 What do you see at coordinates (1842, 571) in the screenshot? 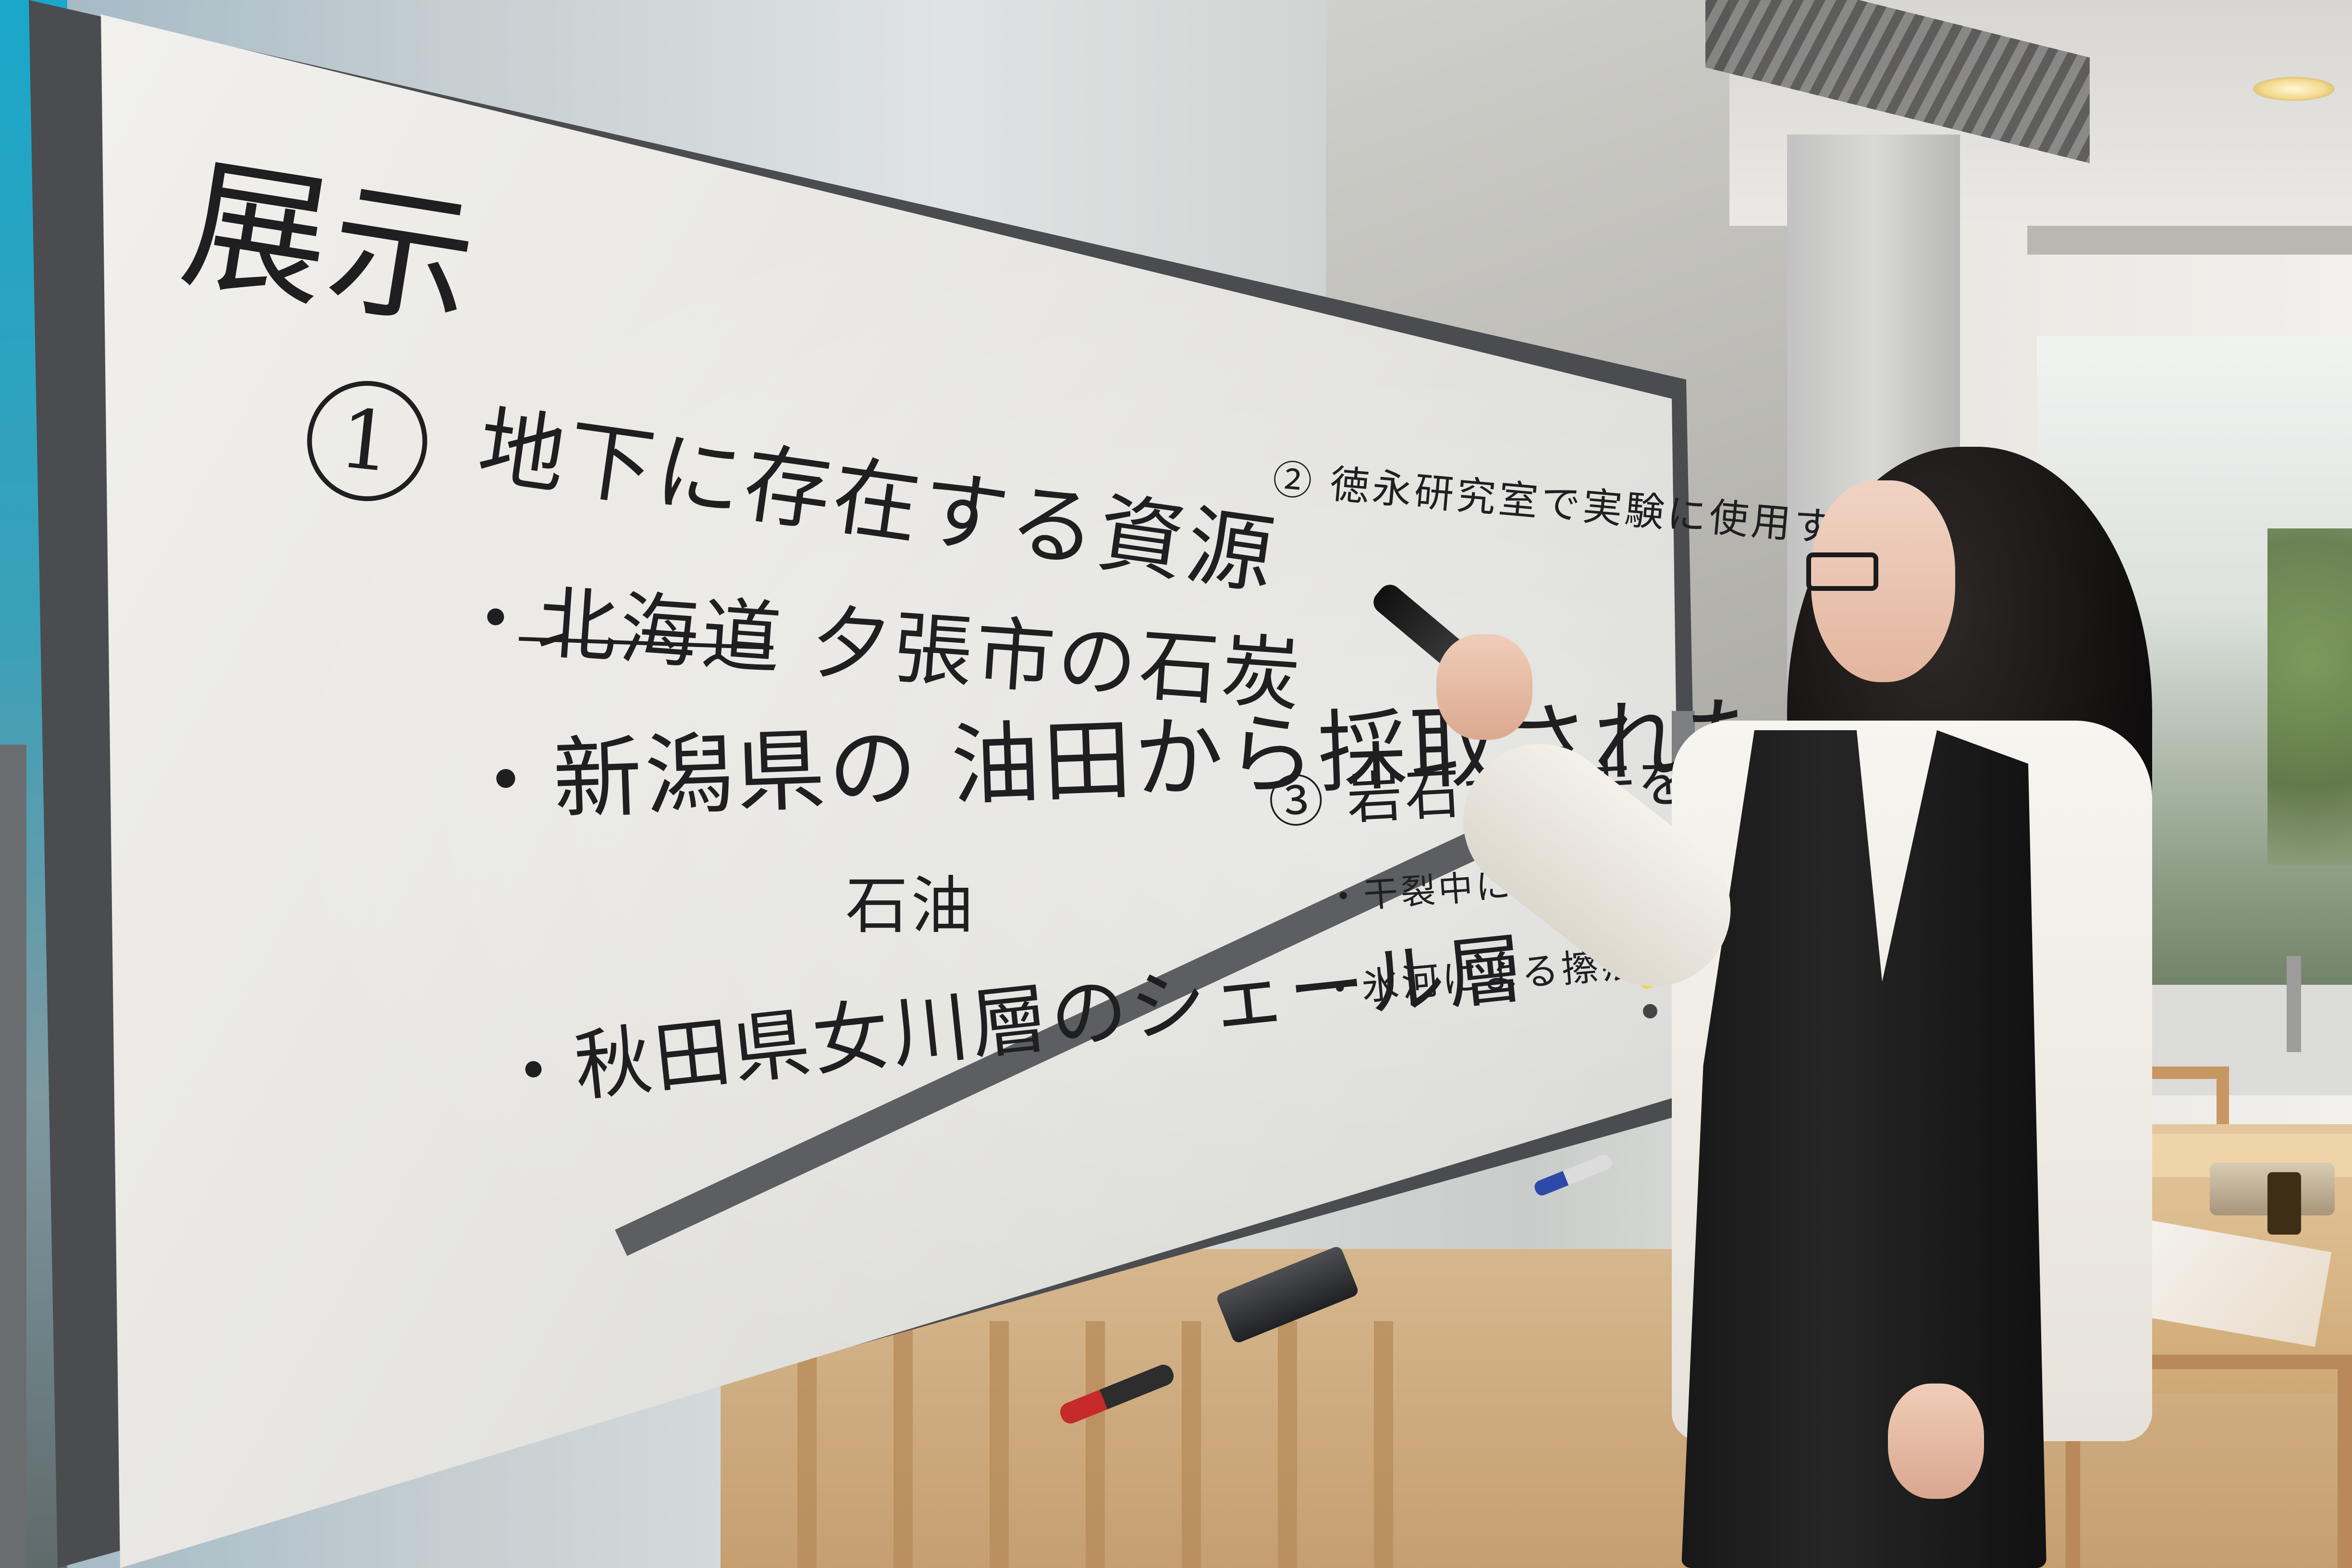
I see `glasses-icon` at bounding box center [1842, 571].